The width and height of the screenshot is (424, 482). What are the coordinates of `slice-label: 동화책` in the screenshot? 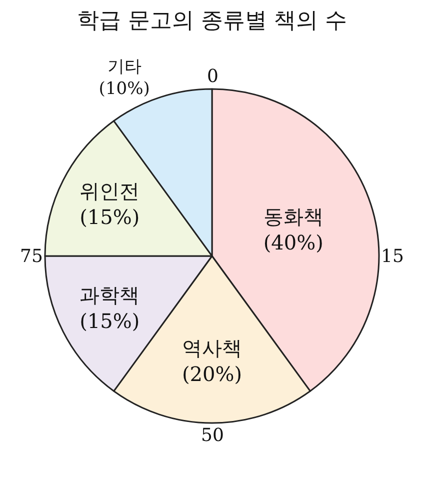 It's located at (293, 216).